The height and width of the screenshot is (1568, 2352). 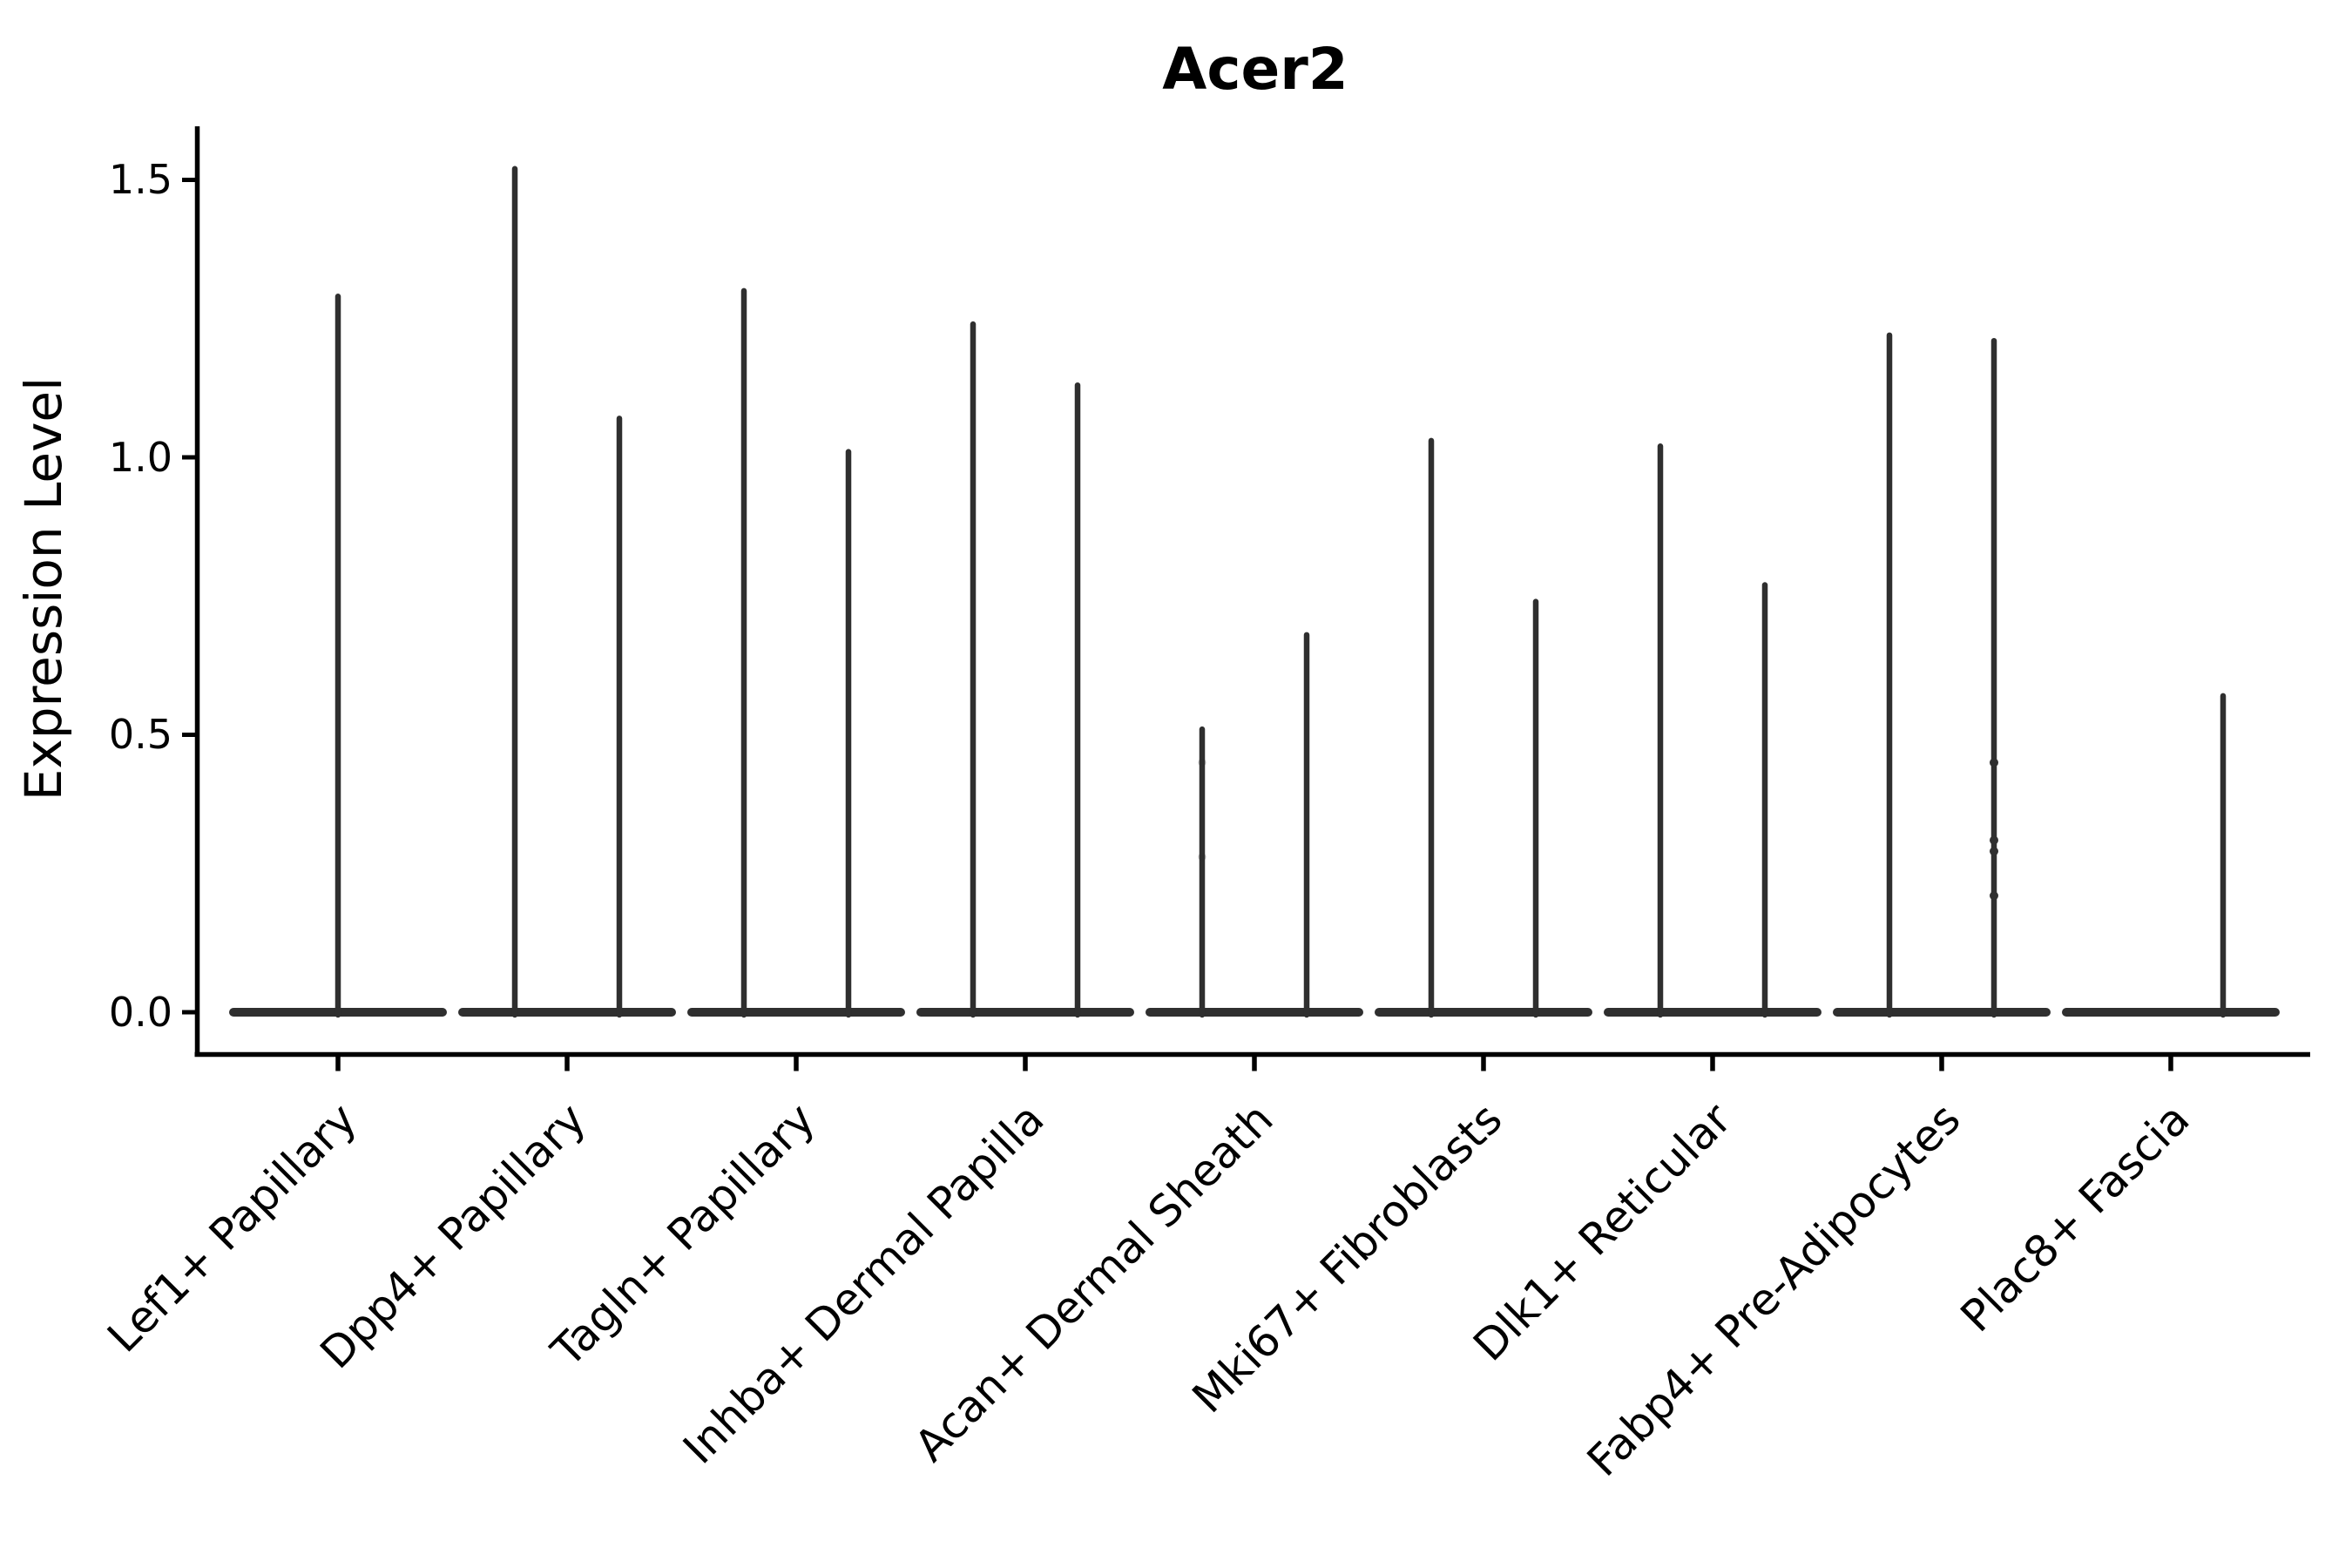 What do you see at coordinates (44, 589) in the screenshot?
I see `y-axis-label: Expression Level` at bounding box center [44, 589].